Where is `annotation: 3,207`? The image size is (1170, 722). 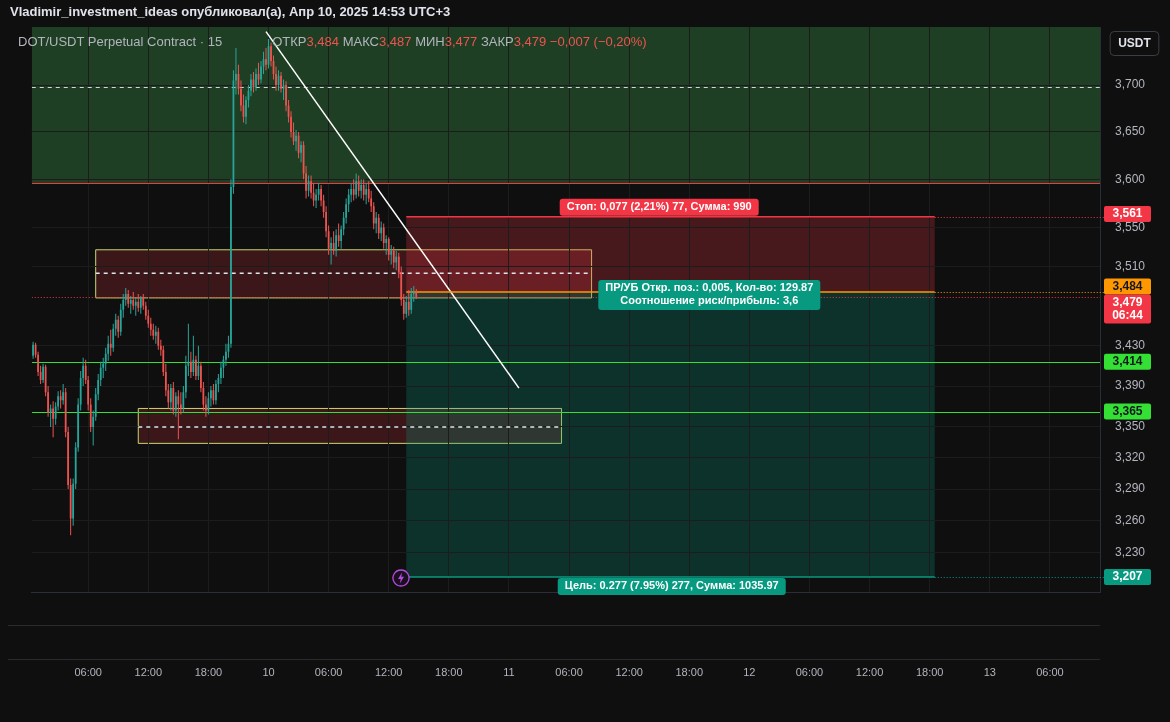 annotation: 3,207 is located at coordinates (1127, 576).